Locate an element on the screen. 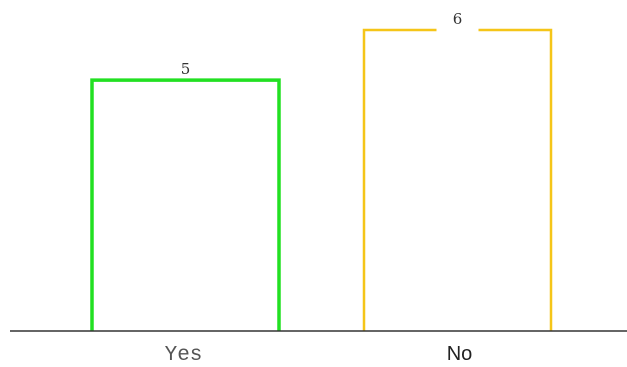  value-label-no: 6 is located at coordinates (458, 19).